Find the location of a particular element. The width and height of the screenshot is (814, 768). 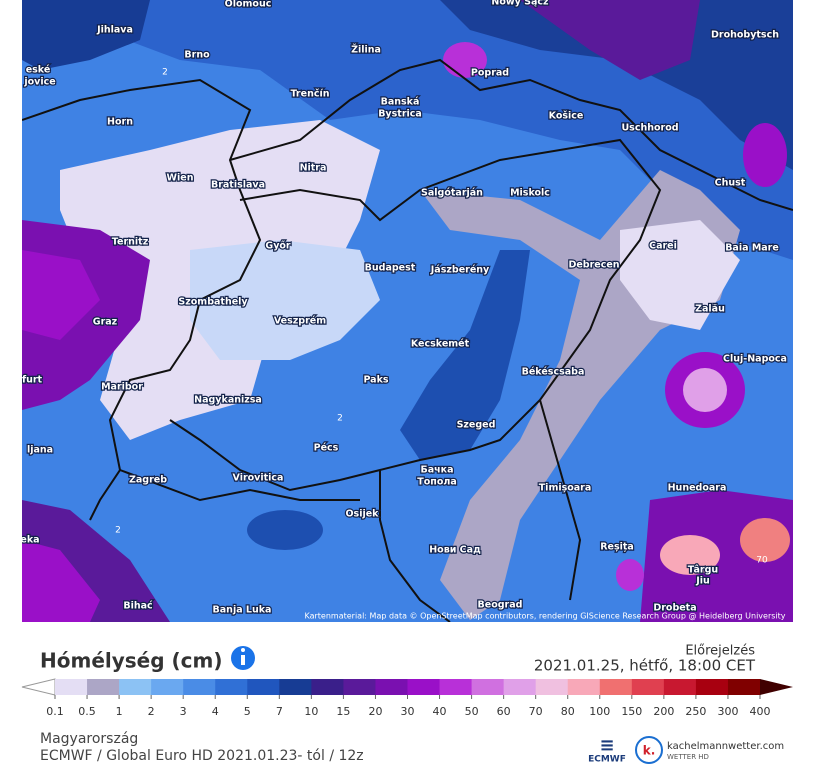

kw-logo is located at coordinates (649, 750).